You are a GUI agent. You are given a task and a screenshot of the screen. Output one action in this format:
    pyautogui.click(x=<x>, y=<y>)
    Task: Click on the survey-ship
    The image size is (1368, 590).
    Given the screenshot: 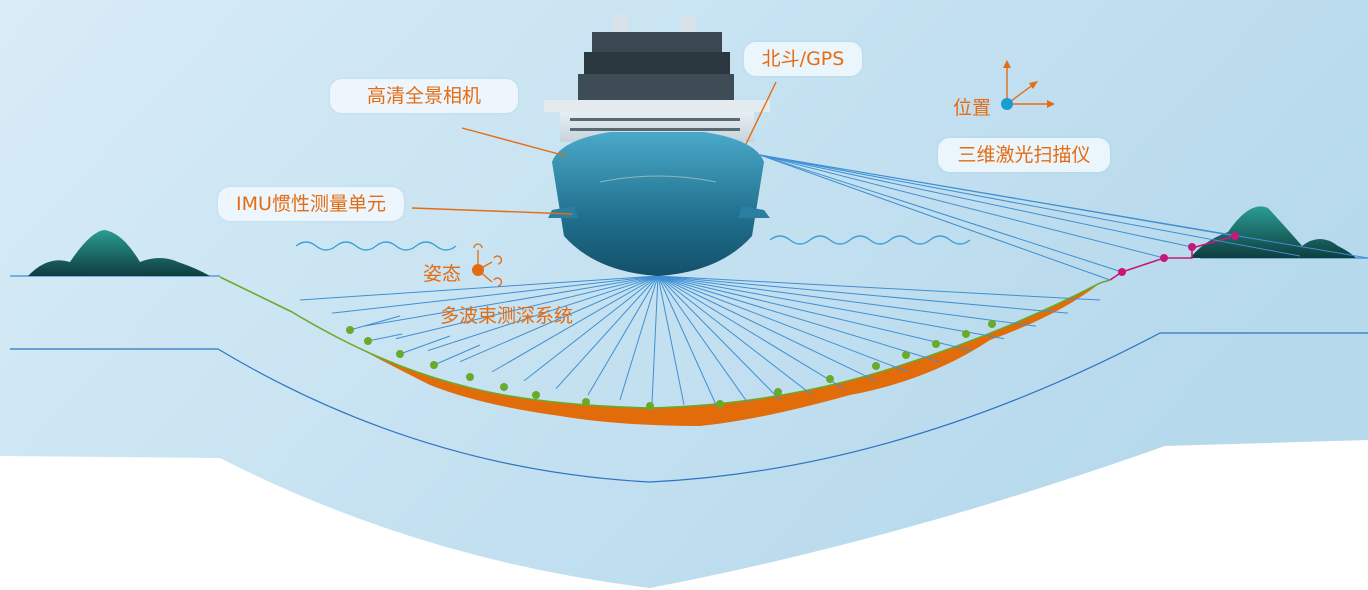 What is the action you would take?
    pyautogui.click(x=657, y=145)
    